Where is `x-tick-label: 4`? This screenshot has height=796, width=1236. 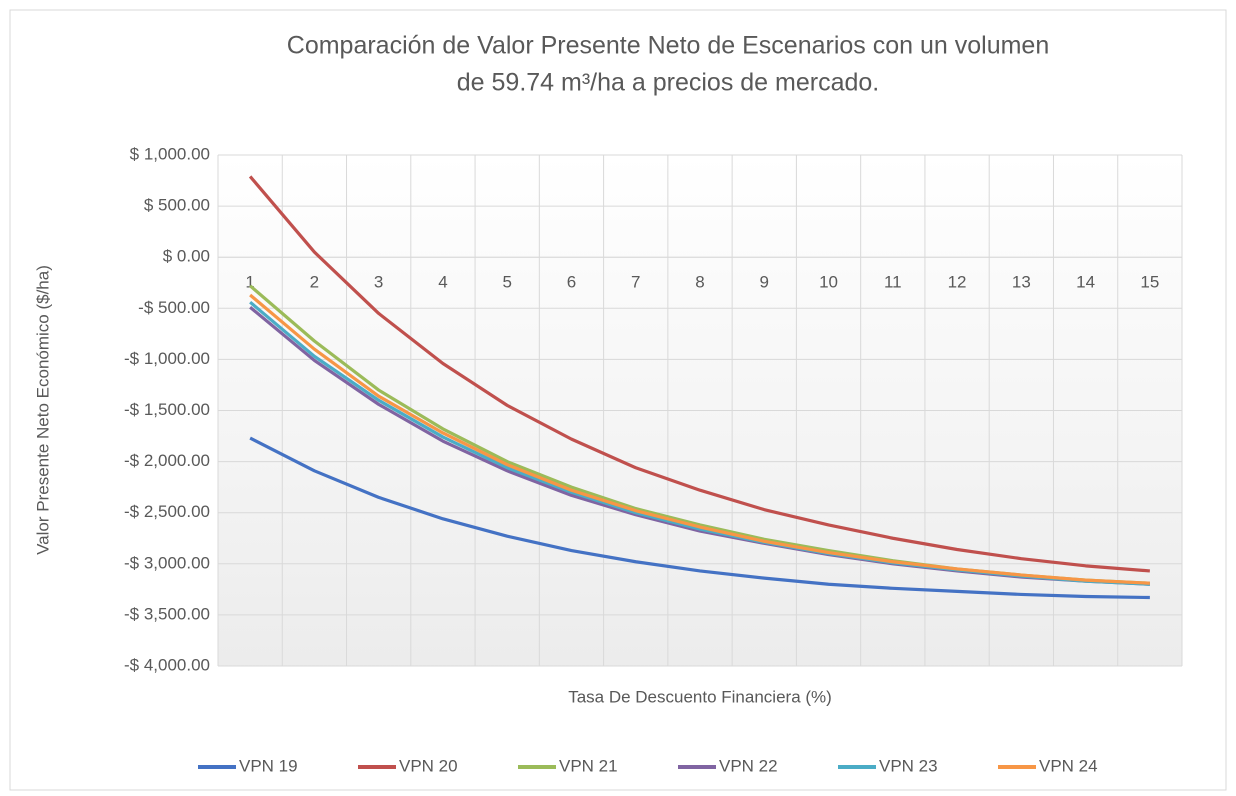
x-tick-label: 4 is located at coordinates (442, 282).